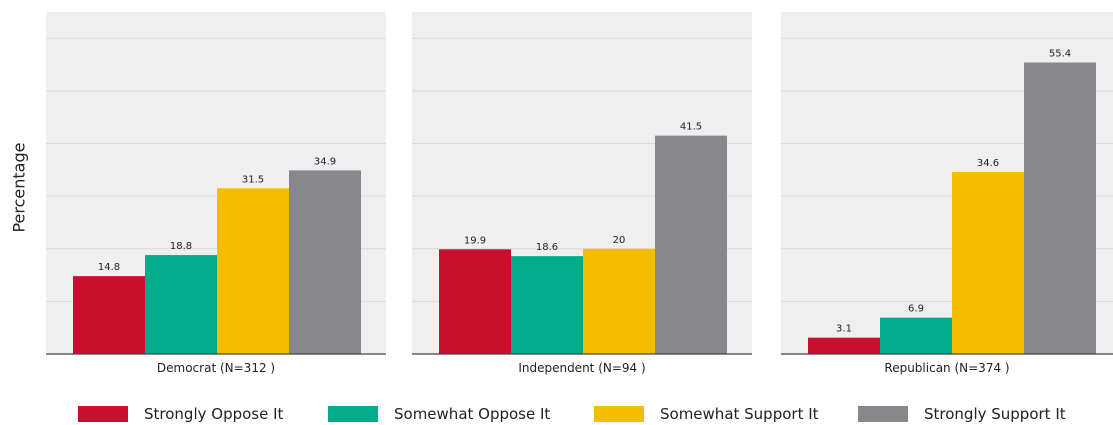 The image size is (1113, 425). I want to click on legend-swatch-somewhat-oppose, so click(353, 414).